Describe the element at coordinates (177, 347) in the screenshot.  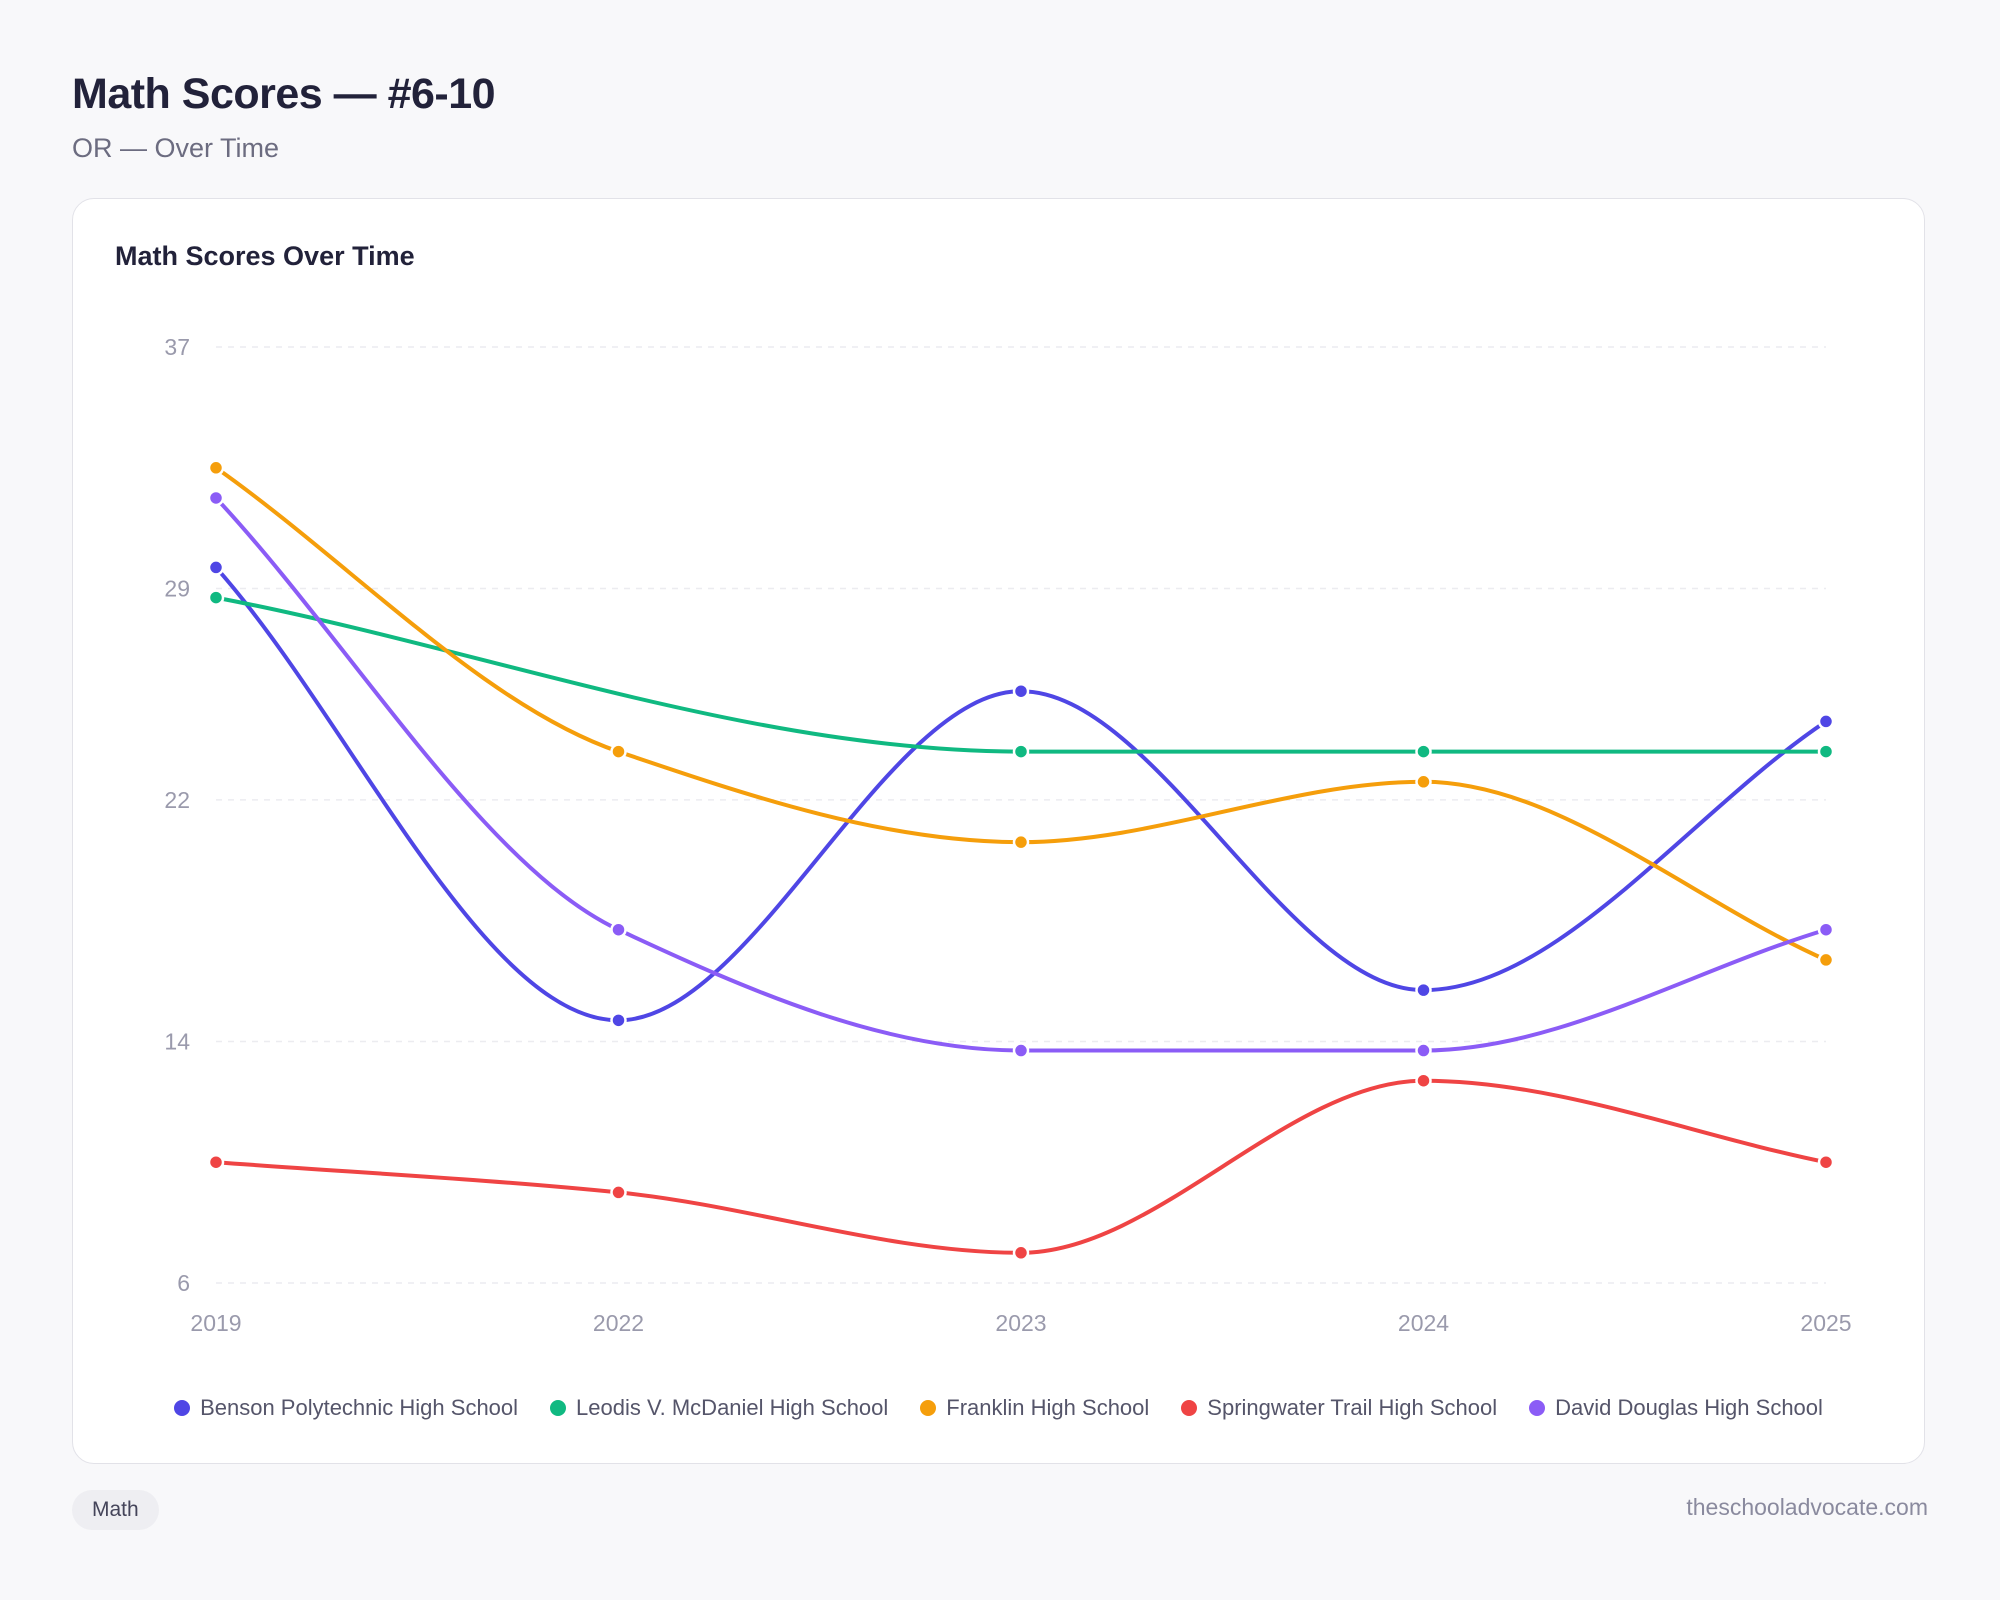
I see `y-tick-label: 37` at that location.